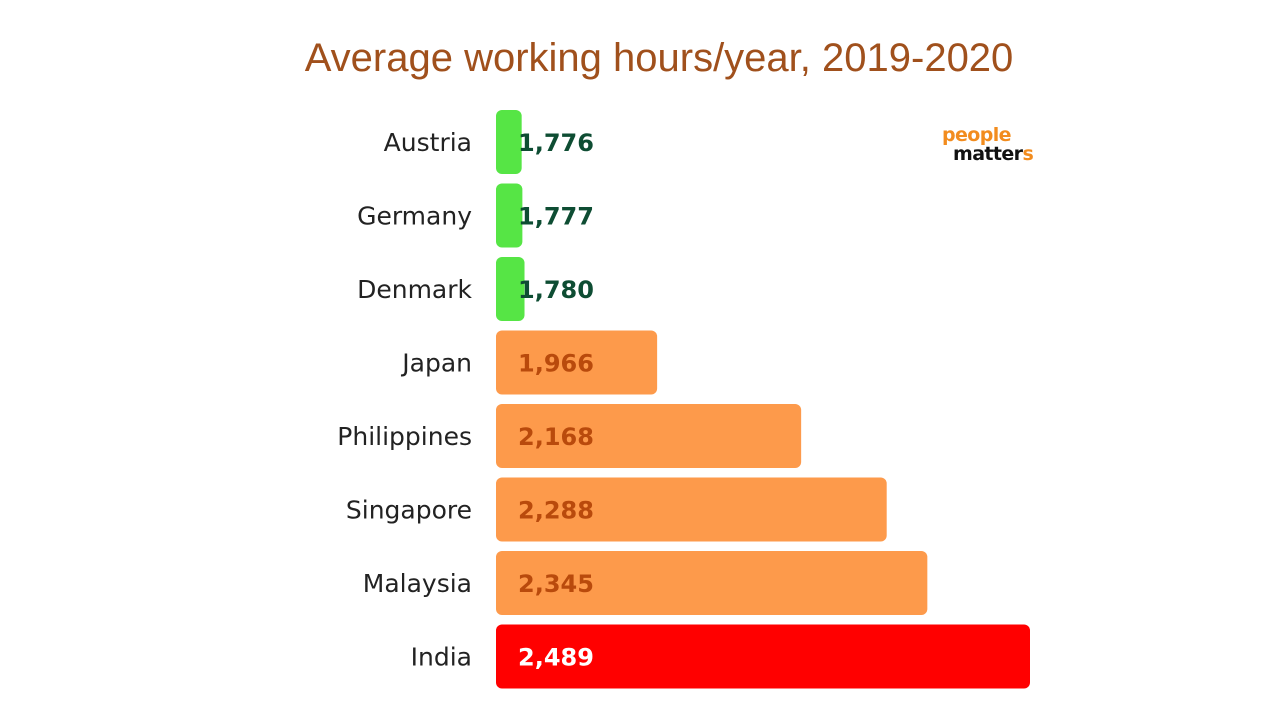 The height and width of the screenshot is (720, 1280). Describe the element at coordinates (441, 657) in the screenshot. I see `category-label-india: India` at that location.